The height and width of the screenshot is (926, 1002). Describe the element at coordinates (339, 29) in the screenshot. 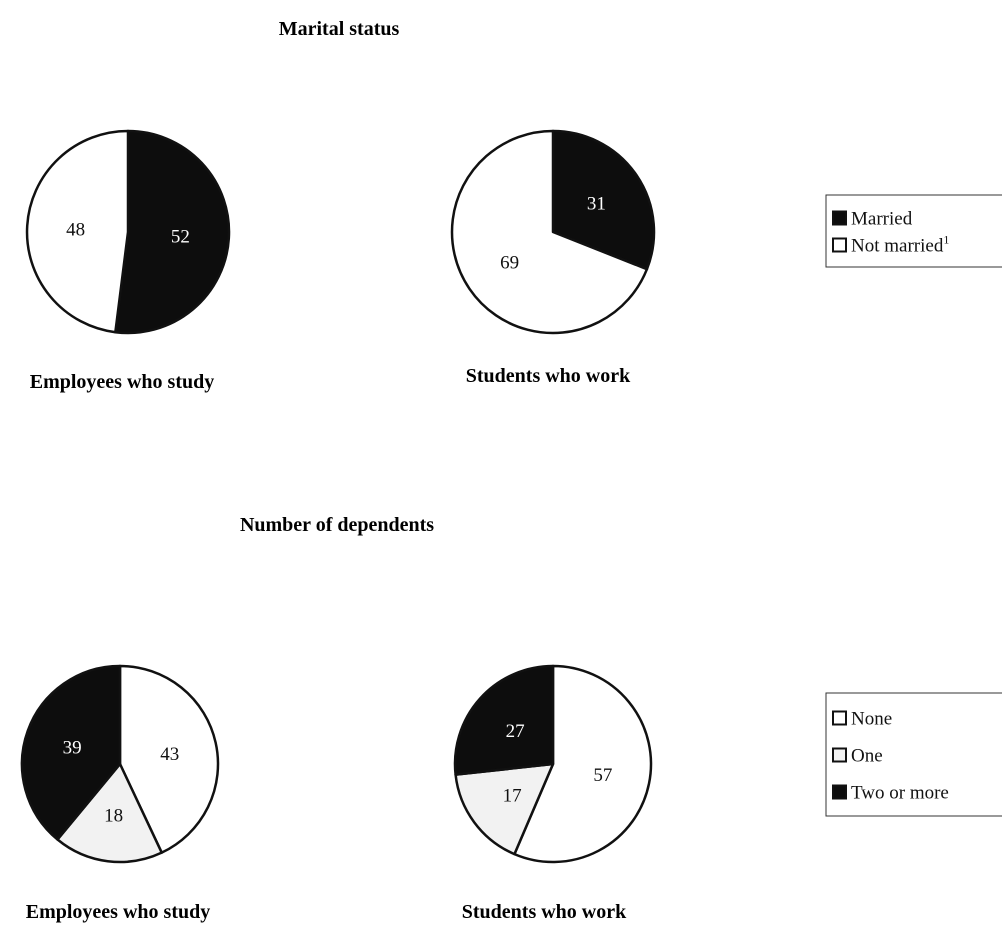

I see `chart-title: Marital status` at that location.